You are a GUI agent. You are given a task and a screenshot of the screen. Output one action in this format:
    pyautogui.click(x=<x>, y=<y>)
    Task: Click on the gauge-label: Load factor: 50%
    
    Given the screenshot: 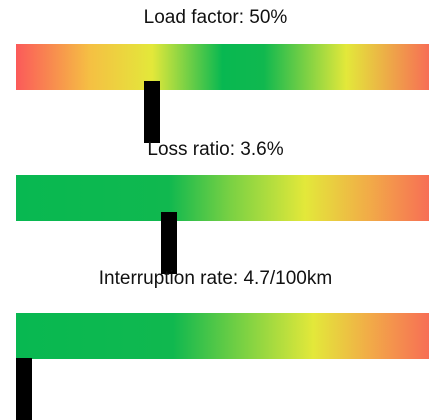 What is the action you would take?
    pyautogui.click(x=215, y=17)
    